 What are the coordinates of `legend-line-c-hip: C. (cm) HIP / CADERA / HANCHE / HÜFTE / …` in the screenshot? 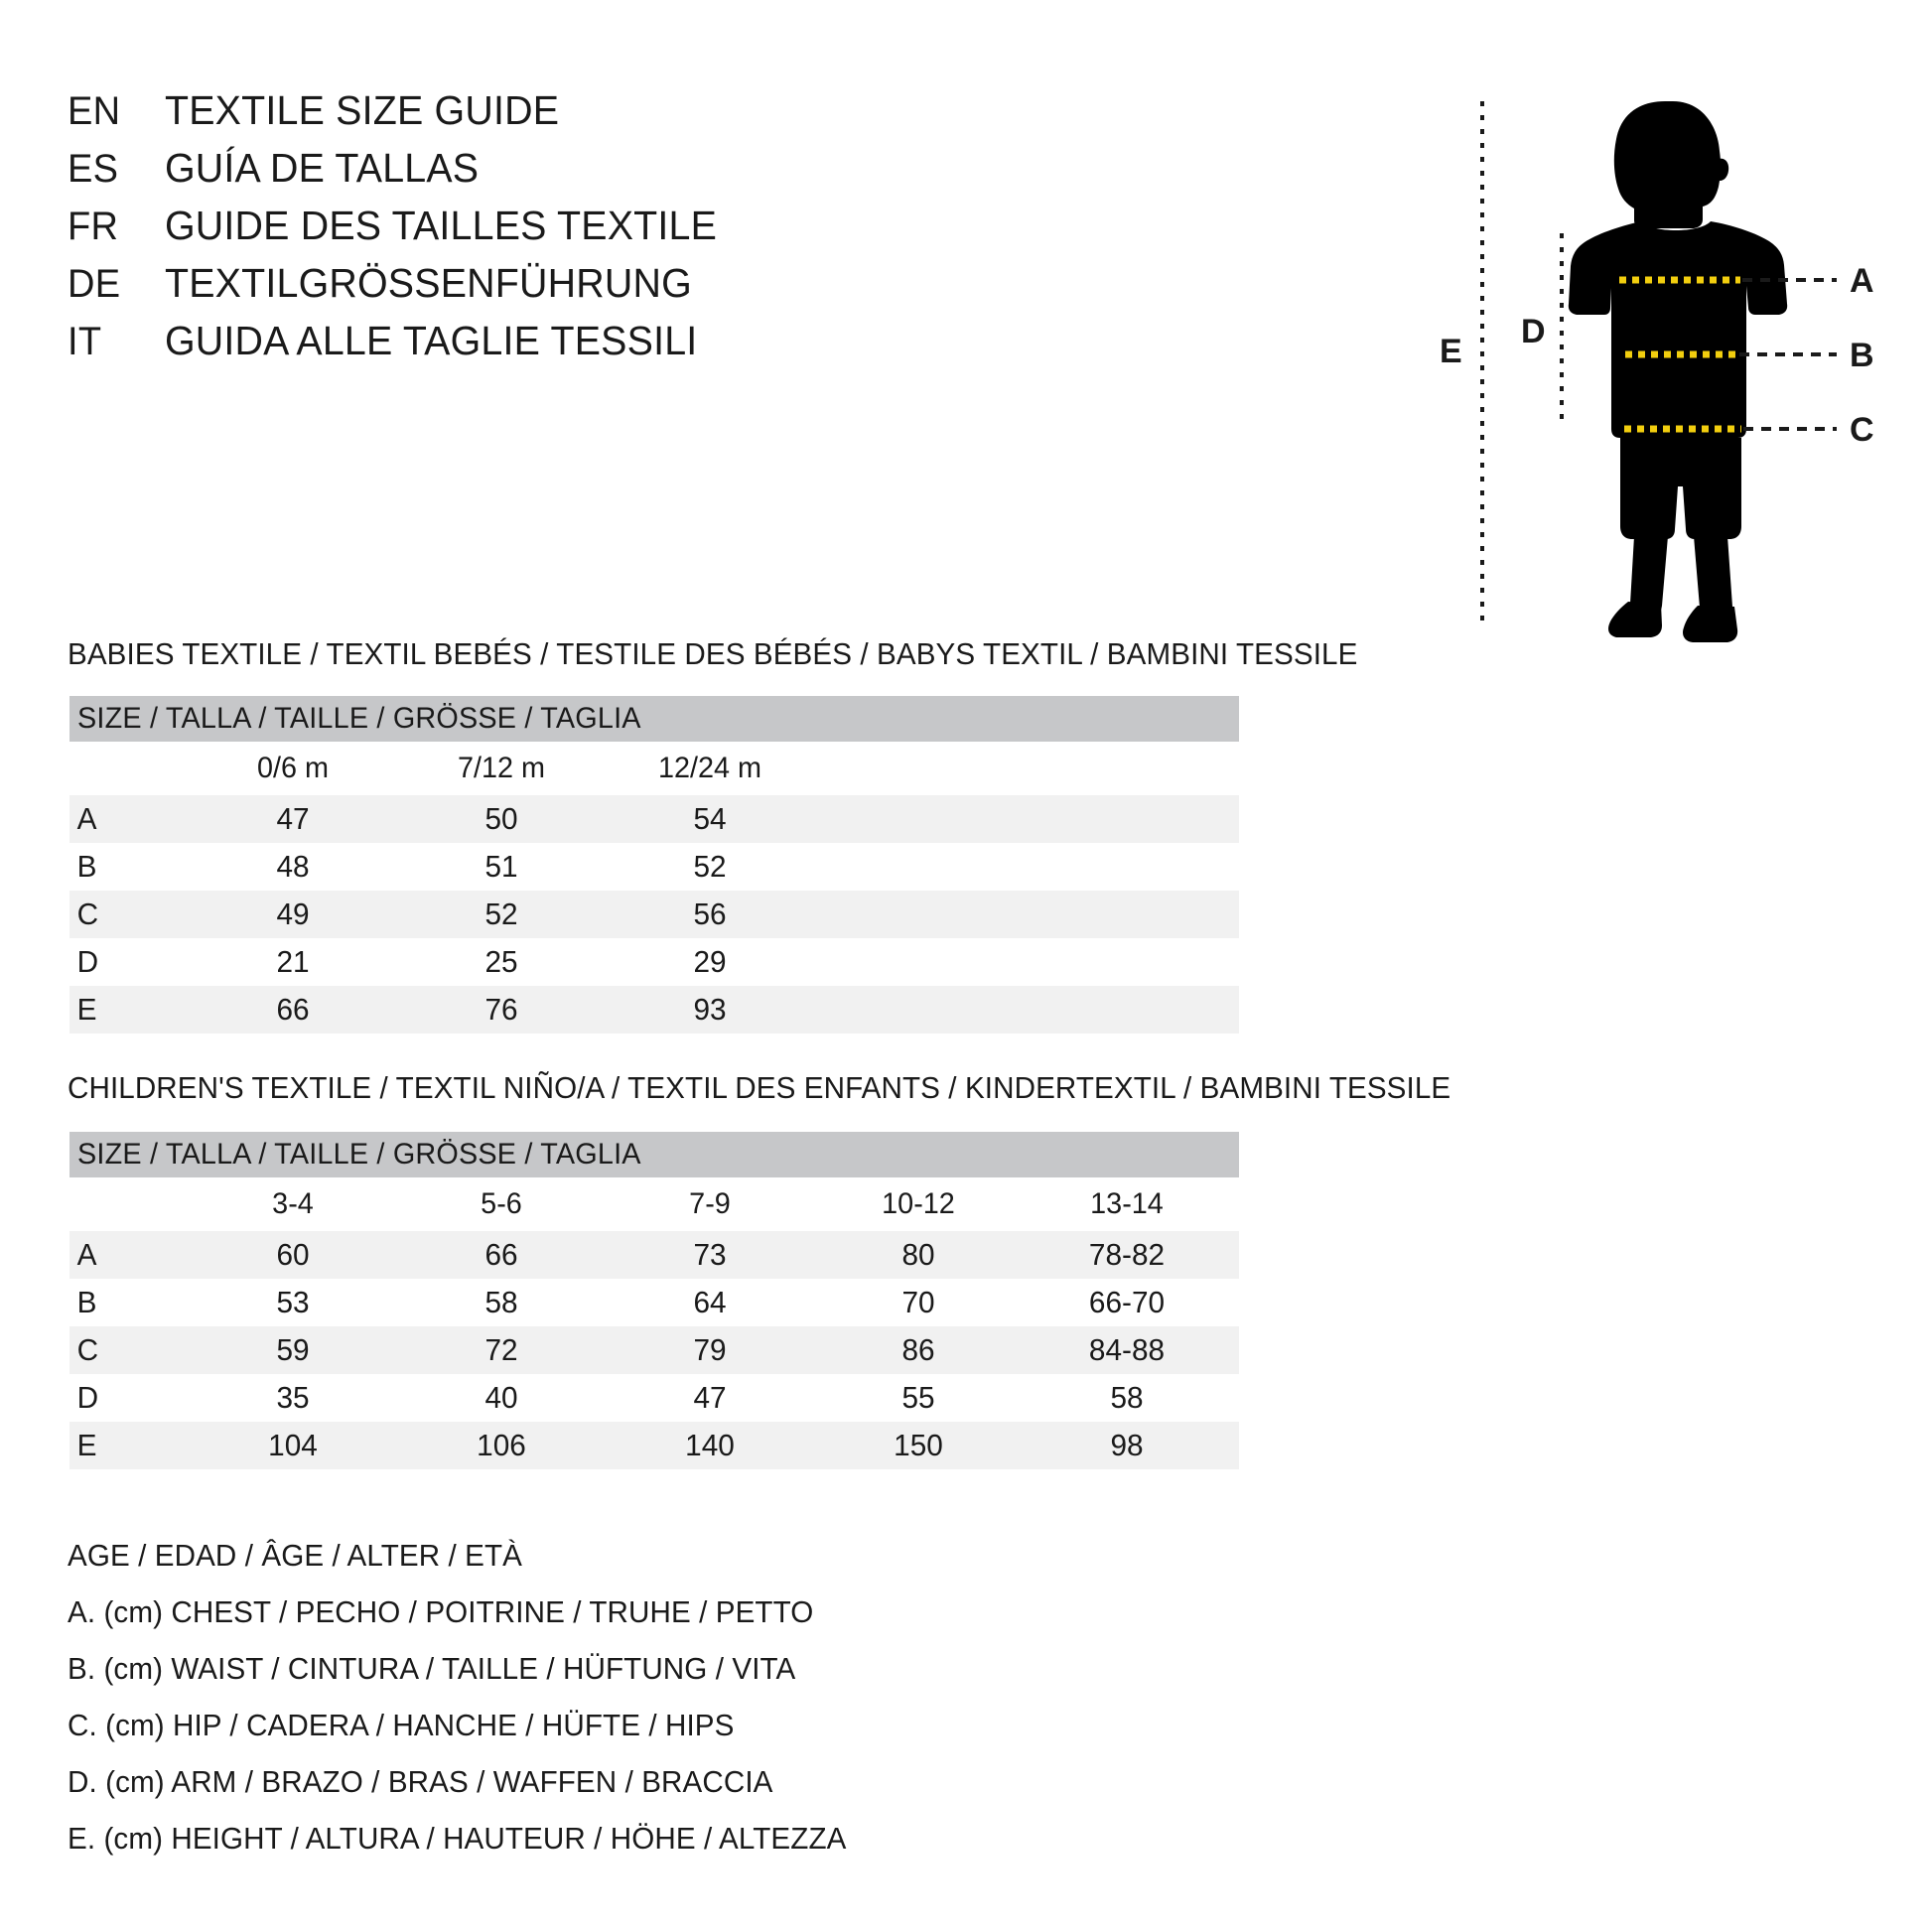 It's located at (401, 1725).